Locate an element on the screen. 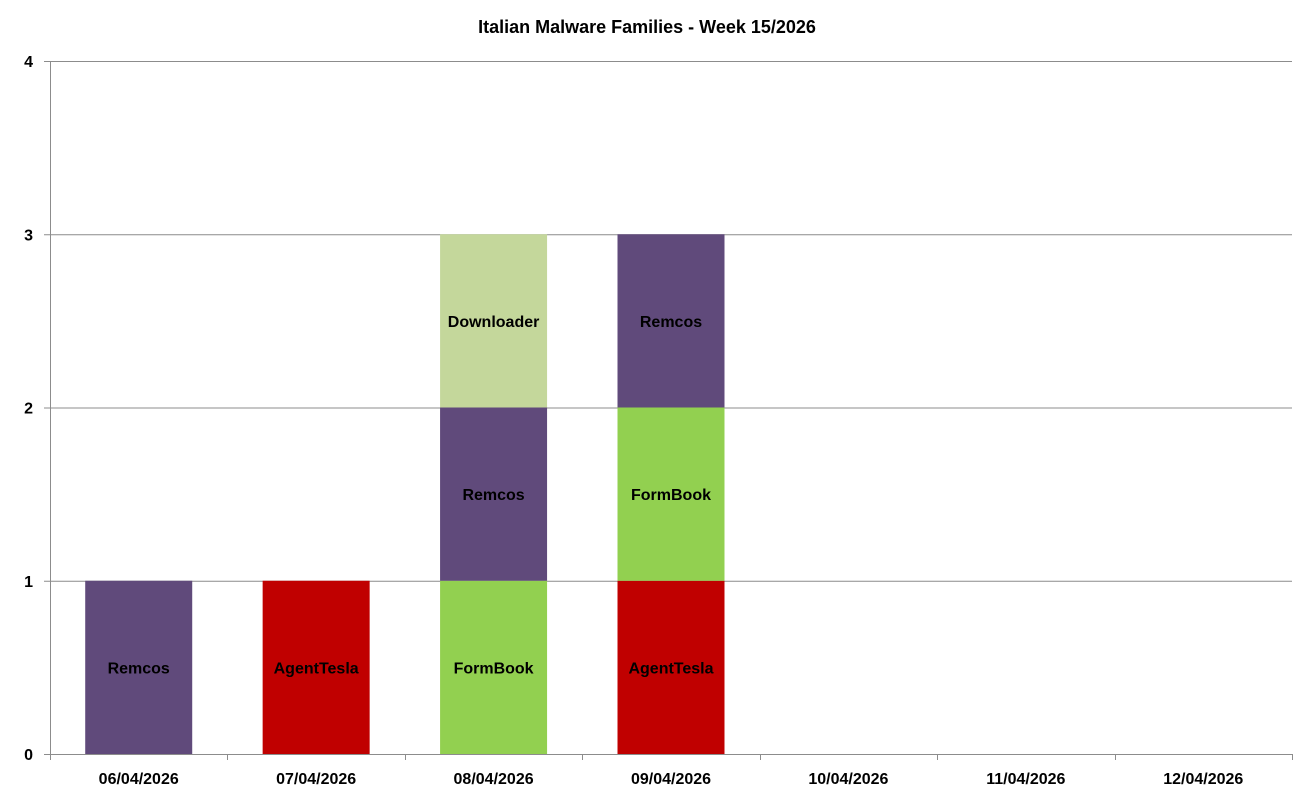  y-tick-label: 3 is located at coordinates (28, 235).